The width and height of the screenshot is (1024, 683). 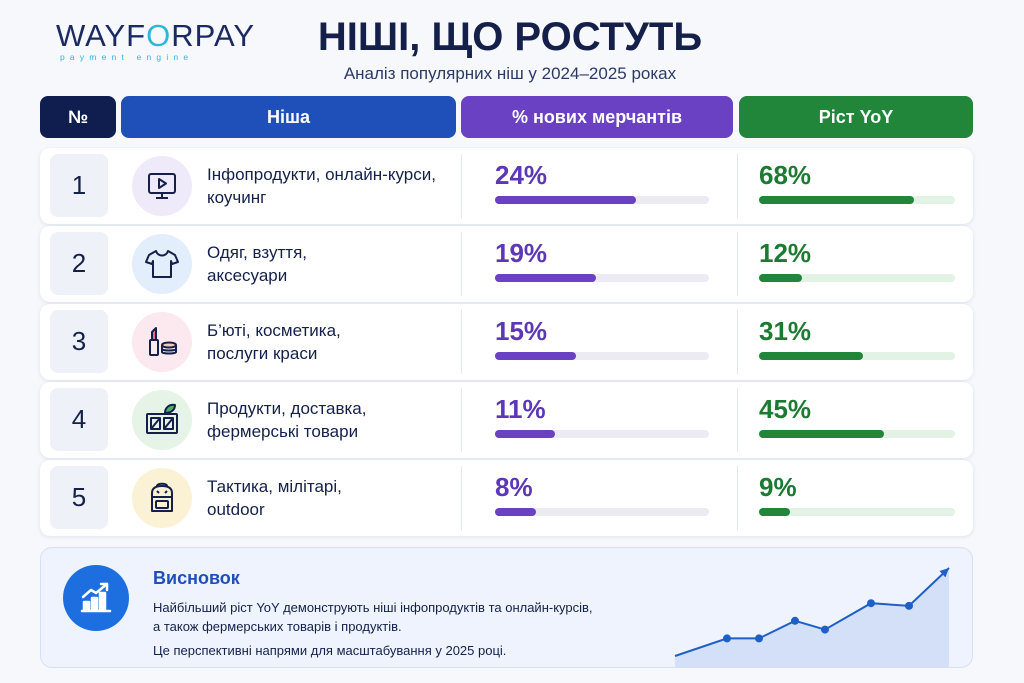 I want to click on logo-wordmark: WAYFORPAY, so click(x=156, y=35).